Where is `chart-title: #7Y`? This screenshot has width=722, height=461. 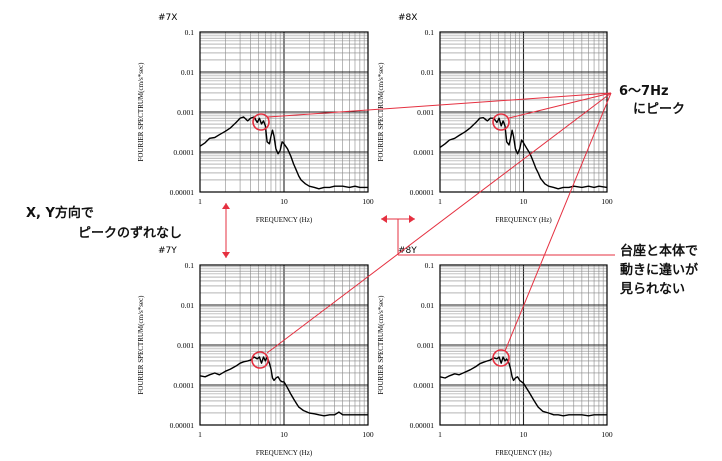
chart-title: #7Y is located at coordinates (167, 251).